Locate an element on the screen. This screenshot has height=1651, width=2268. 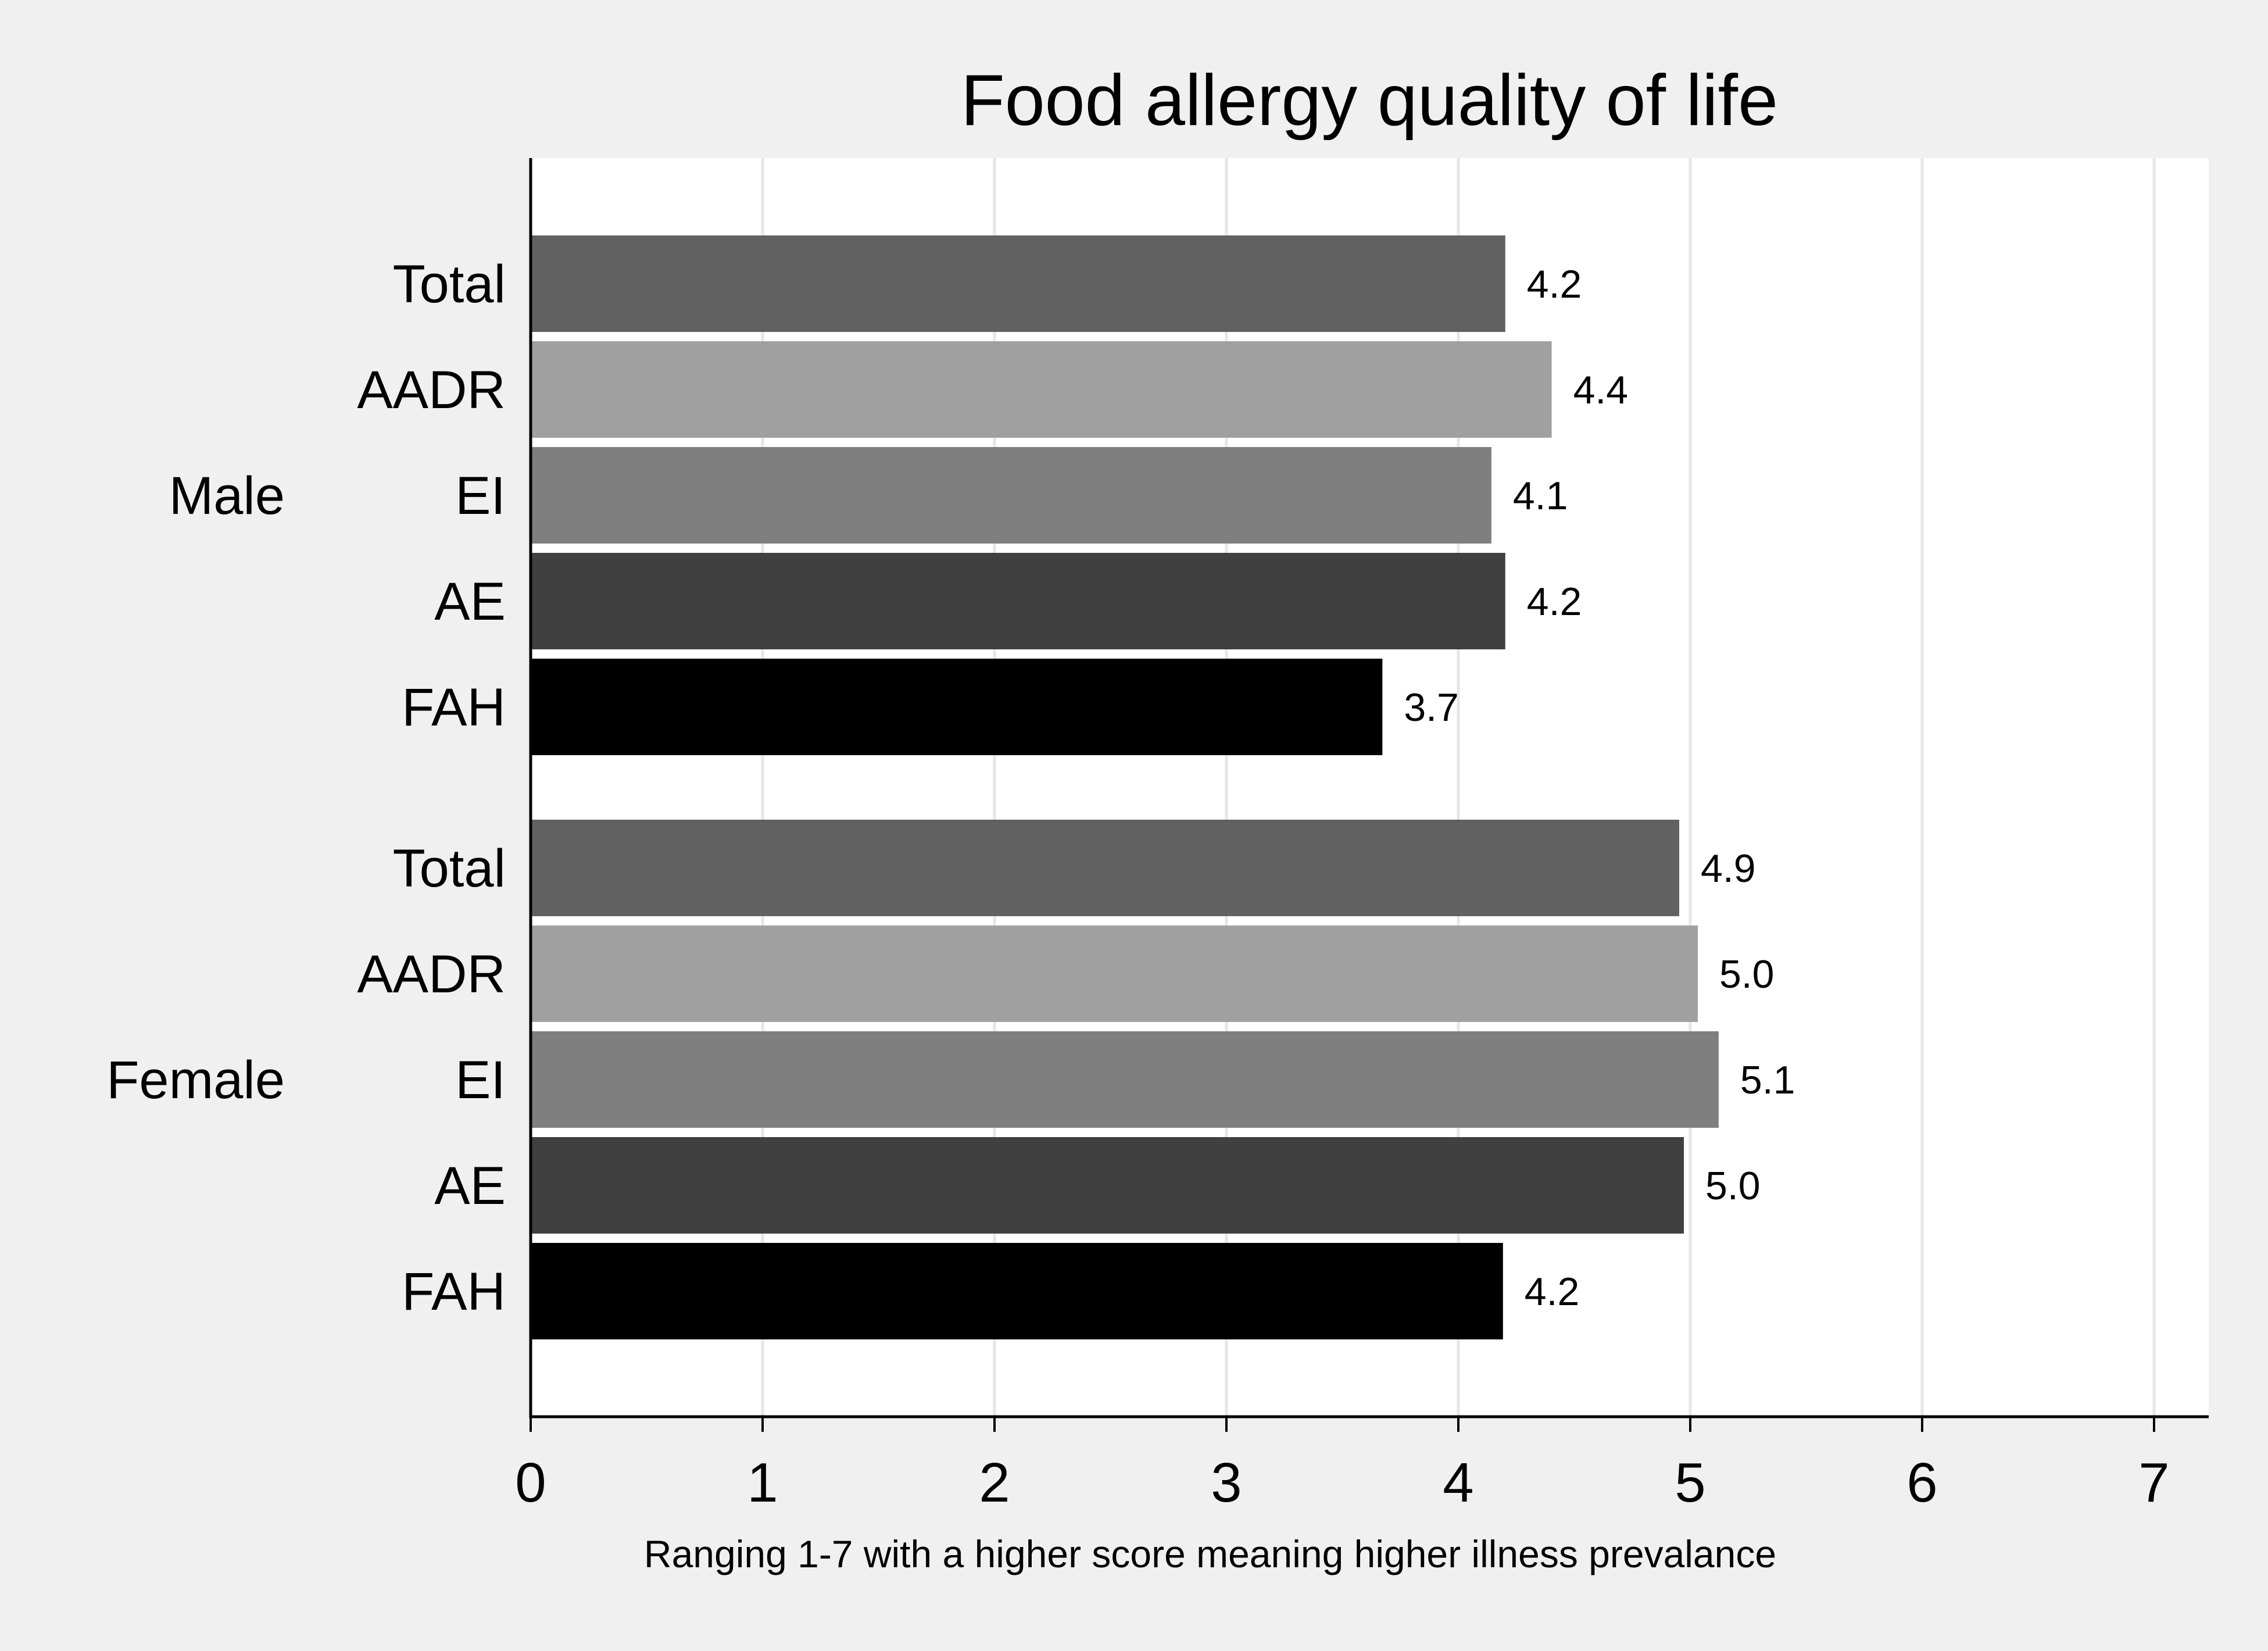
x-tick-label: 2 is located at coordinates (994, 1483).